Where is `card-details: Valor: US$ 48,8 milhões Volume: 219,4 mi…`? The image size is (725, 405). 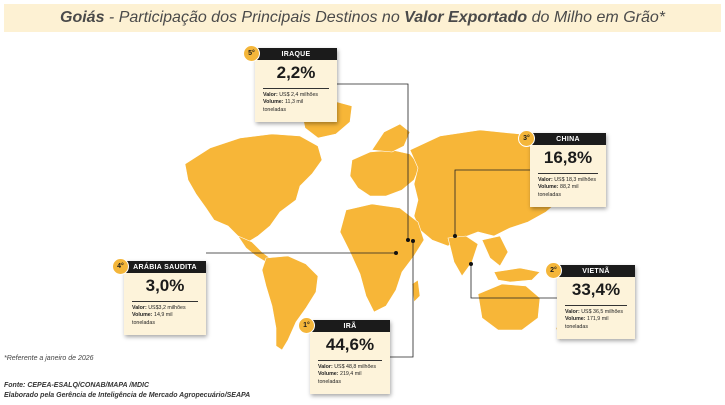
card-details: Valor: US$ 48,8 milhões Volume: 219,4 mi… is located at coordinates (347, 375).